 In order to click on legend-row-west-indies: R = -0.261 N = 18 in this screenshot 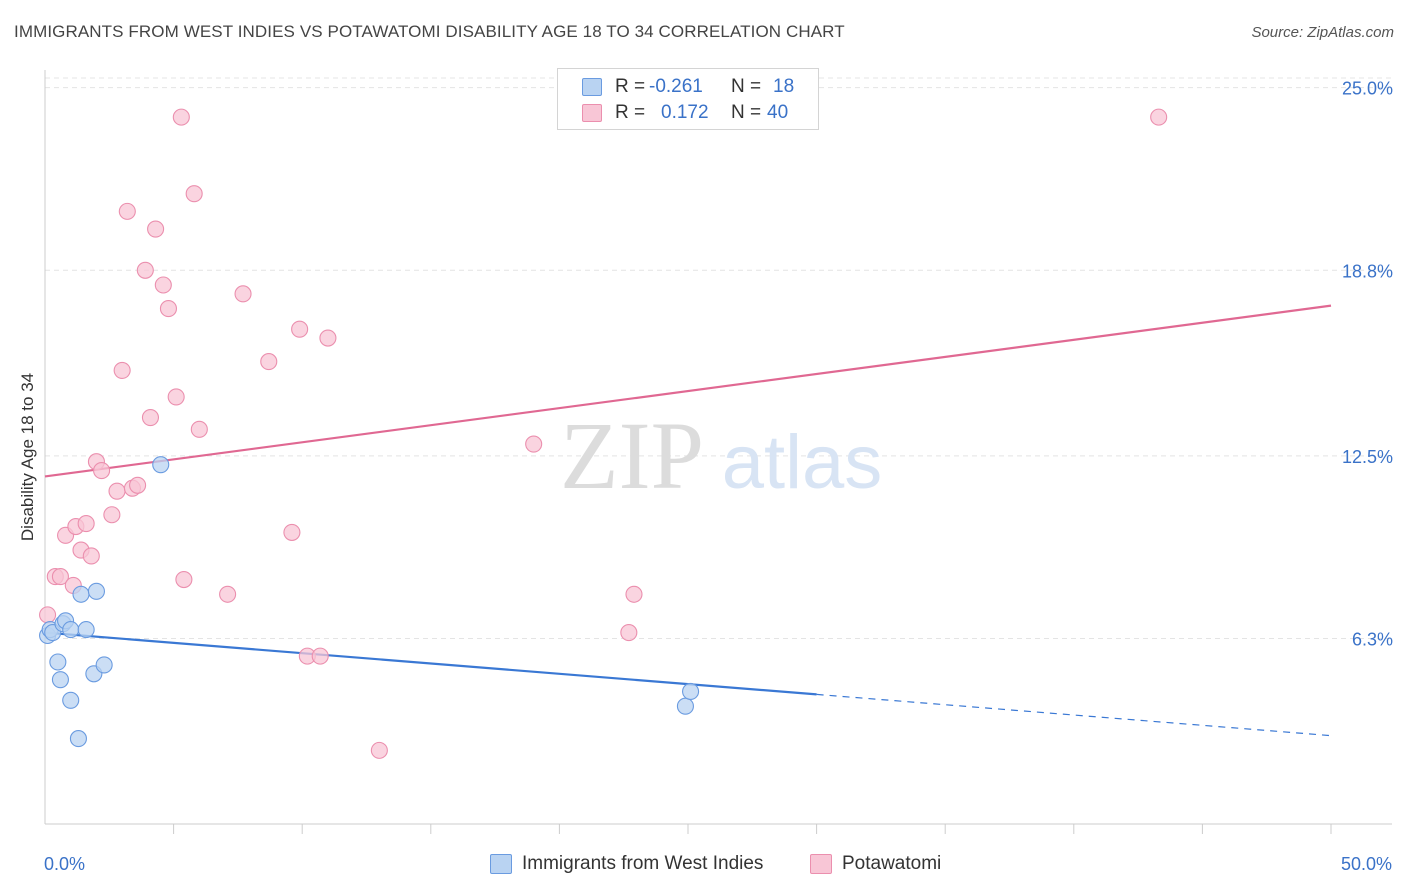, I will do `click(688, 87)`.